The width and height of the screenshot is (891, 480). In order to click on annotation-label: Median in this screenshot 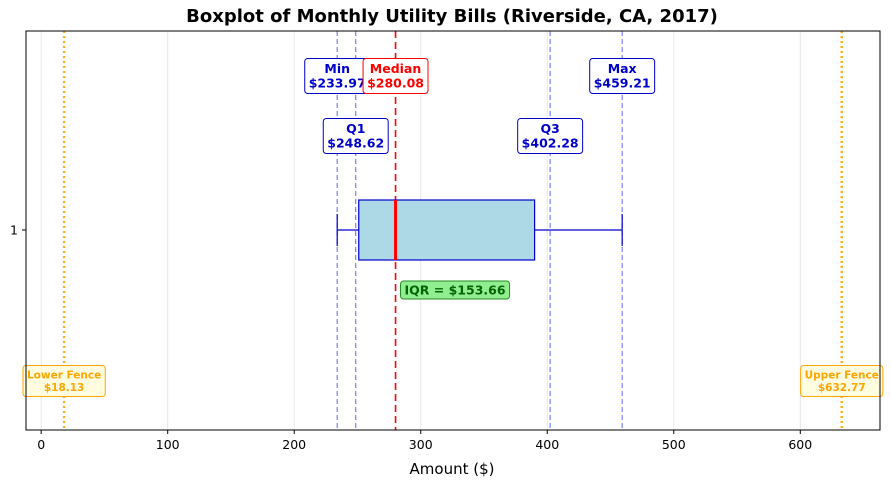, I will do `click(395, 68)`.